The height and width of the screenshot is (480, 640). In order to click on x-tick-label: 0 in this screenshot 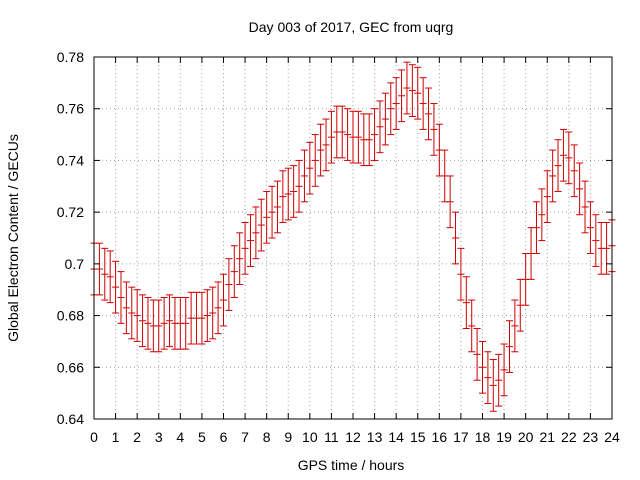, I will do `click(94, 437)`.